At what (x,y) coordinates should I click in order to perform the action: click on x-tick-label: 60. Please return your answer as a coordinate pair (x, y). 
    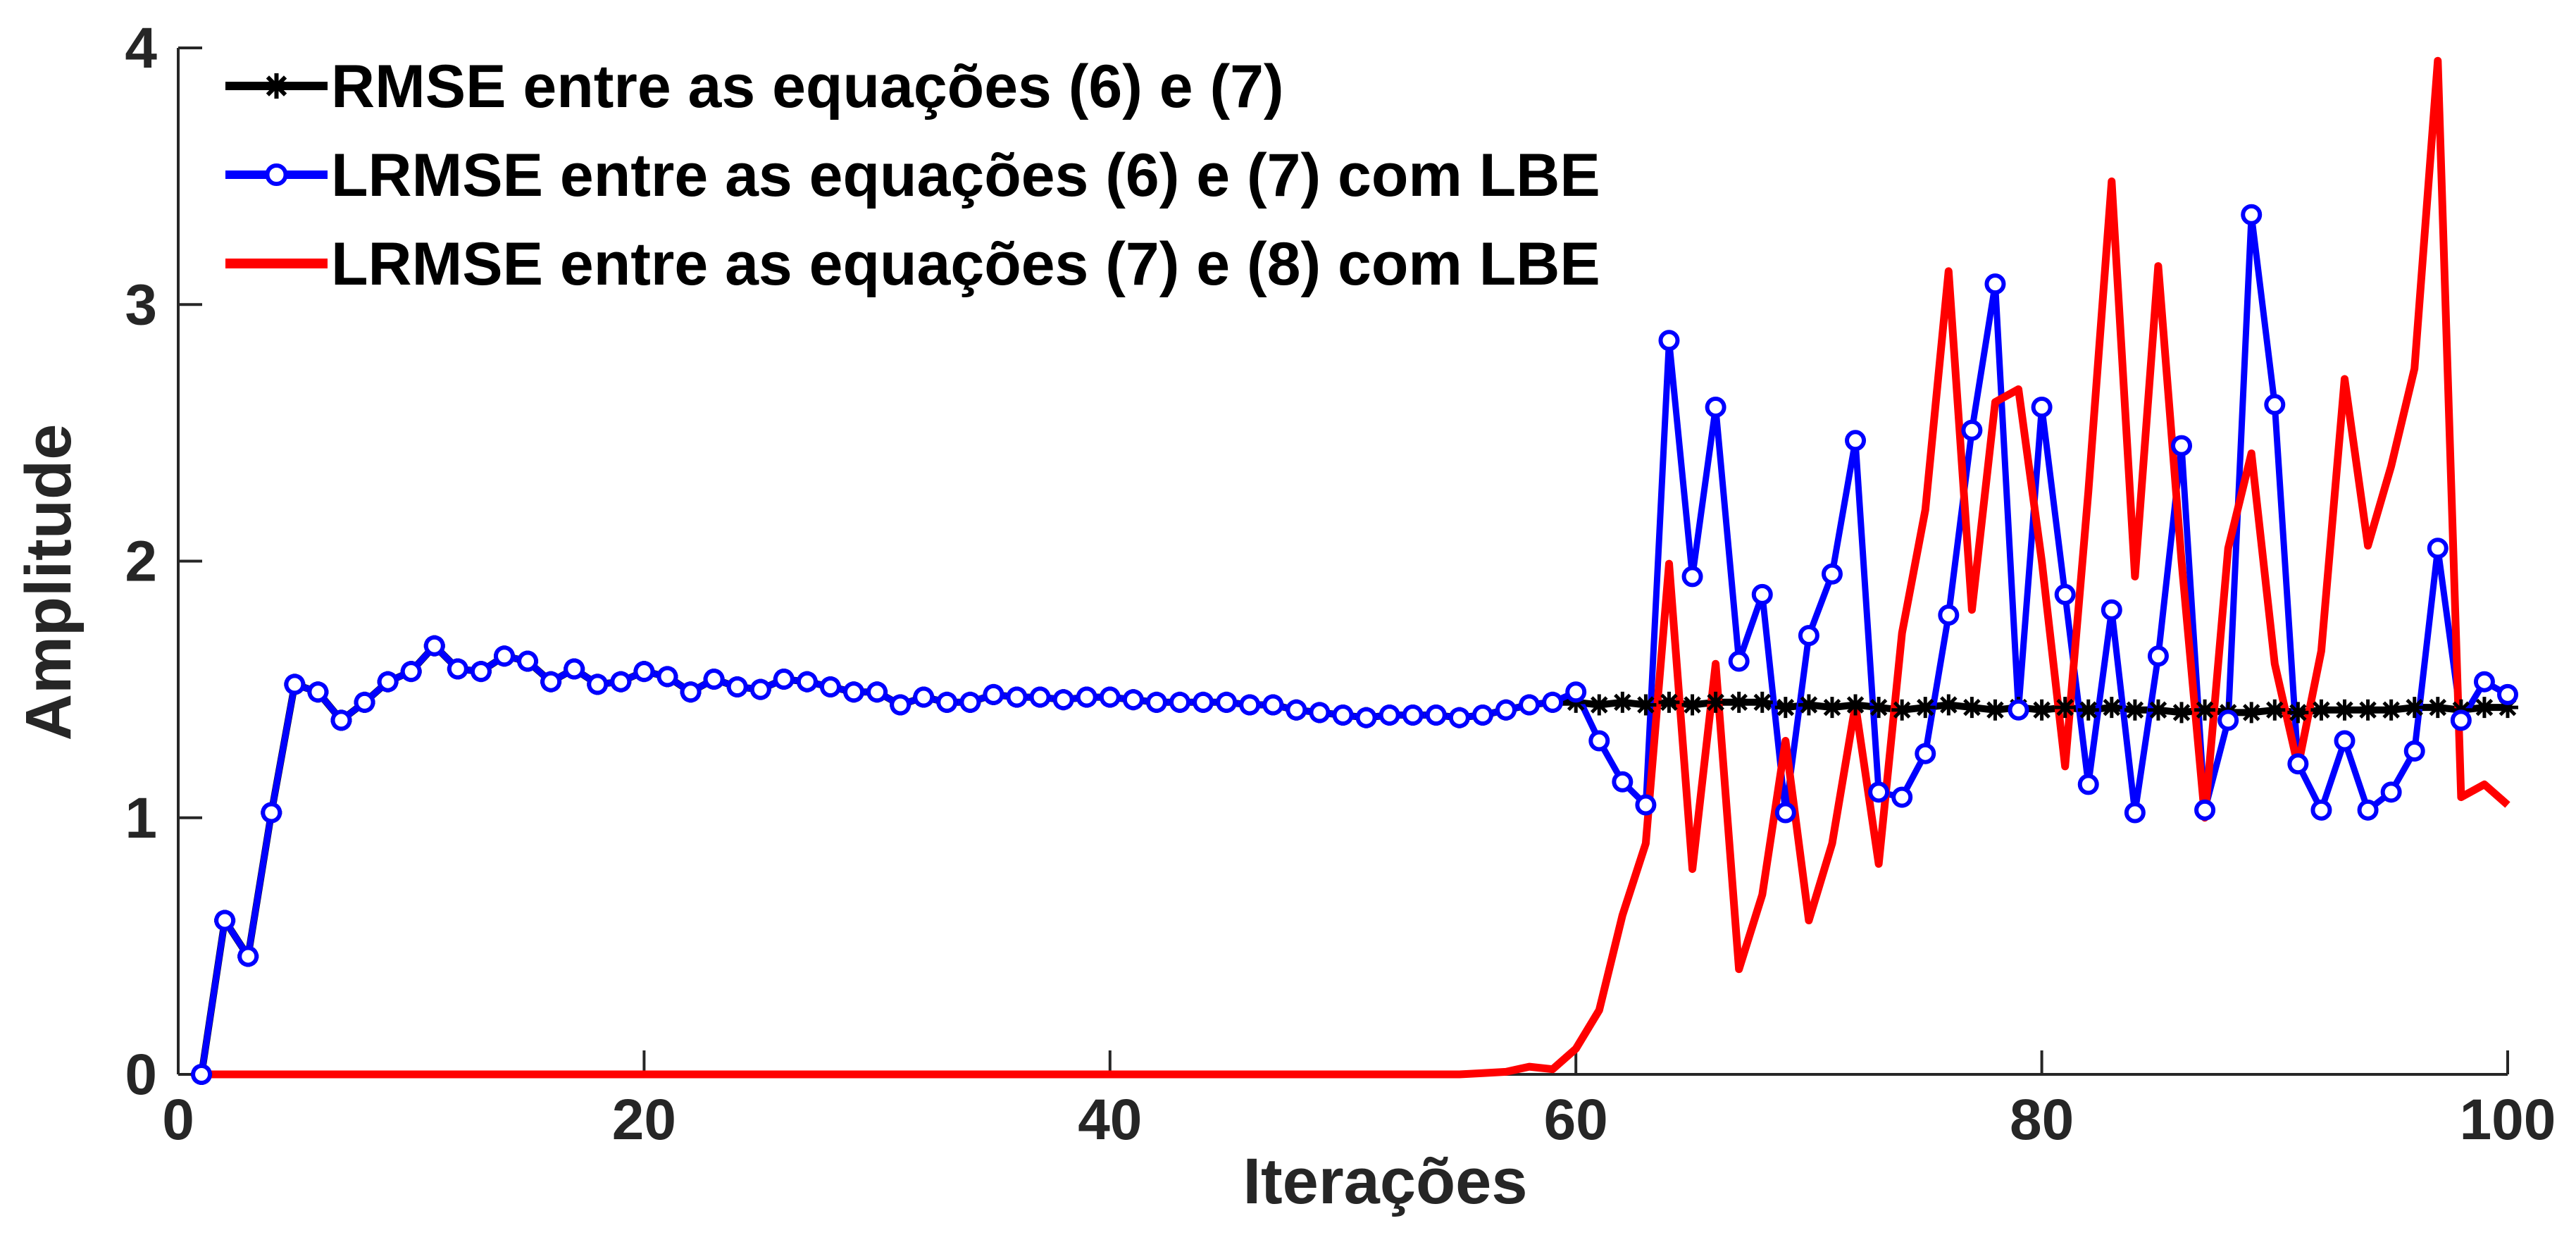
    Looking at the image, I should click on (1576, 1120).